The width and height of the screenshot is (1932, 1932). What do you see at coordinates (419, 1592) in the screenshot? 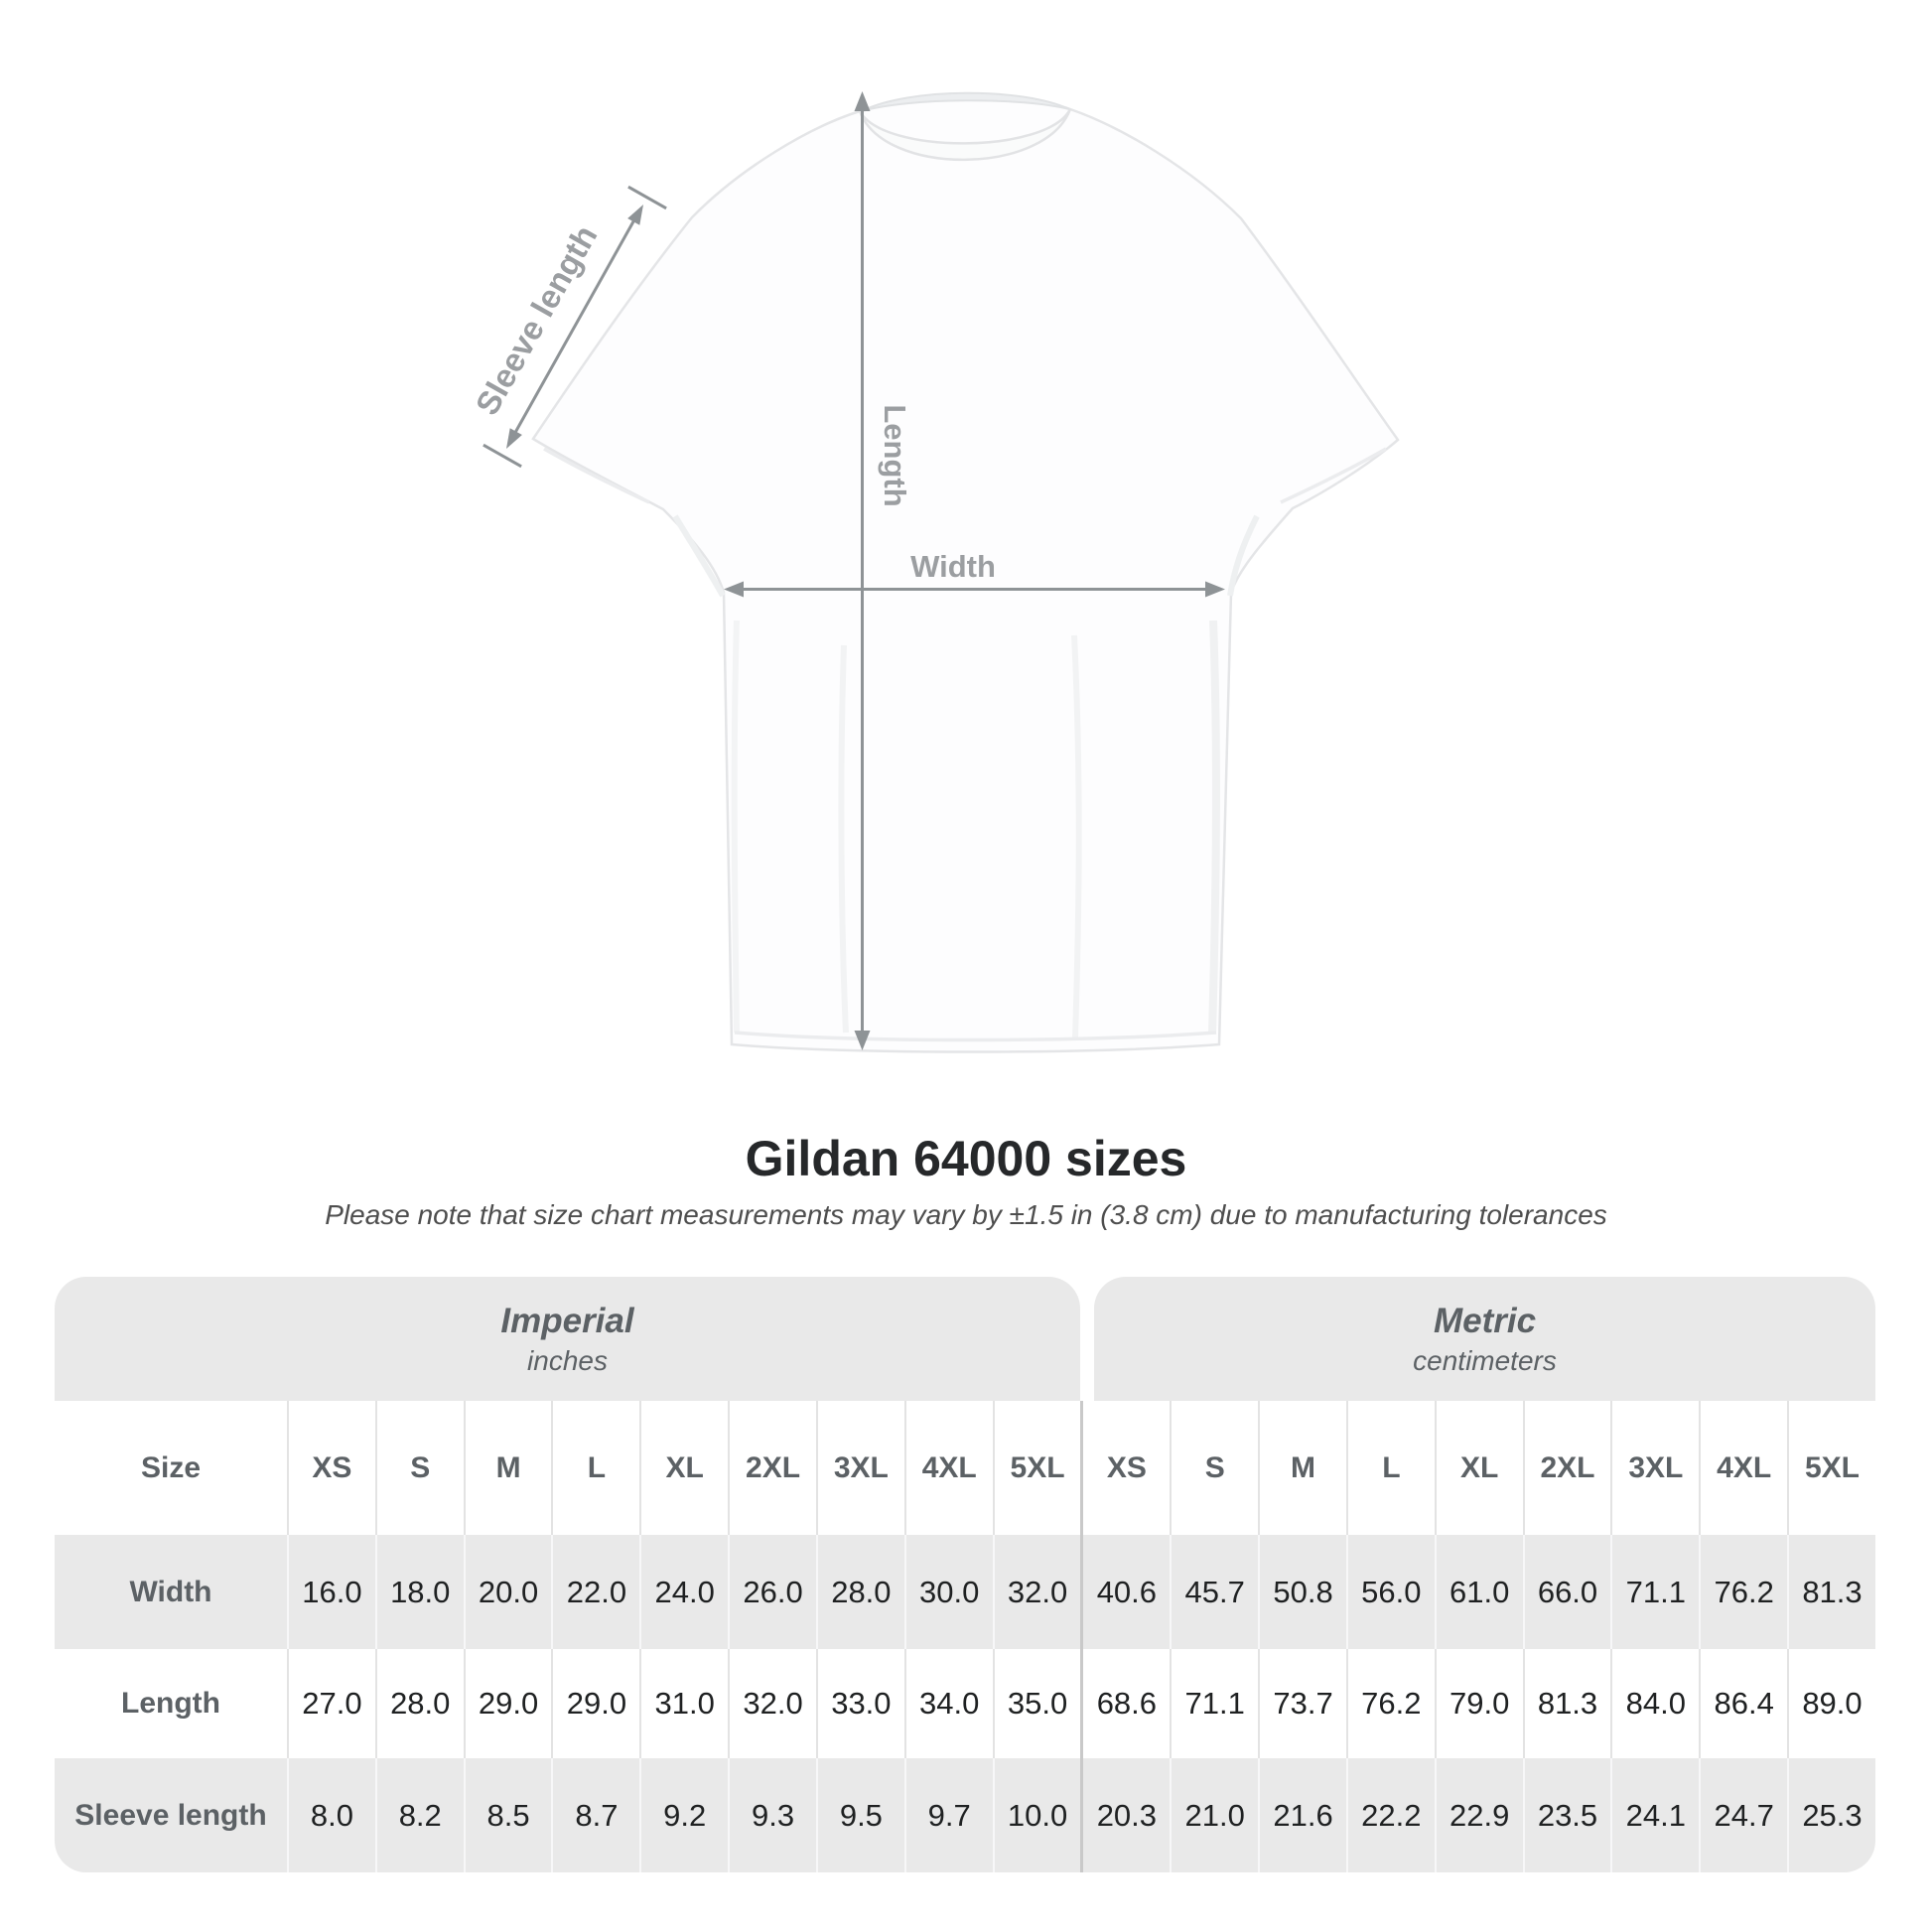
I see `table-cell: 18.0` at bounding box center [419, 1592].